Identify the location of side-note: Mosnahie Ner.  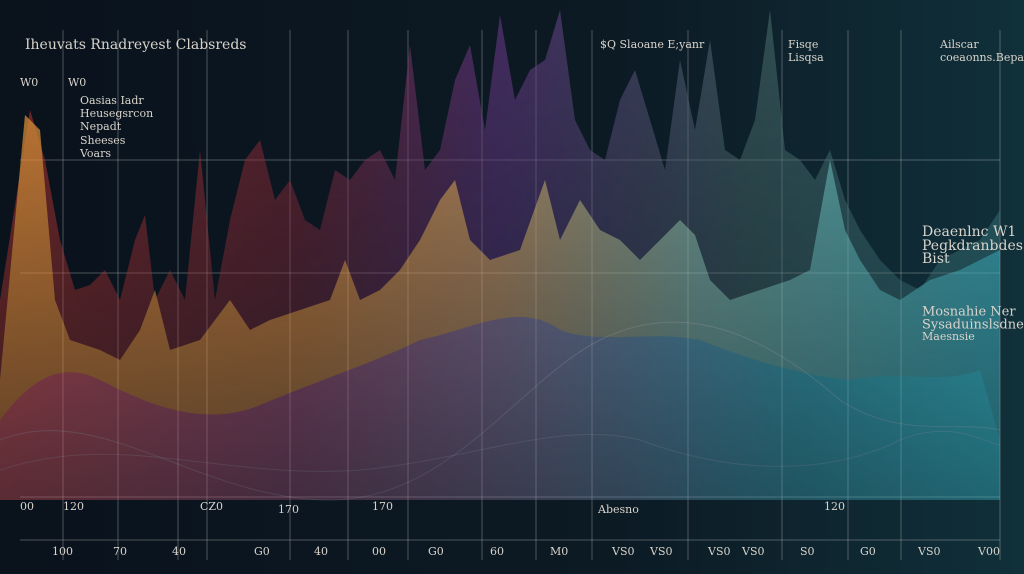
(969, 312).